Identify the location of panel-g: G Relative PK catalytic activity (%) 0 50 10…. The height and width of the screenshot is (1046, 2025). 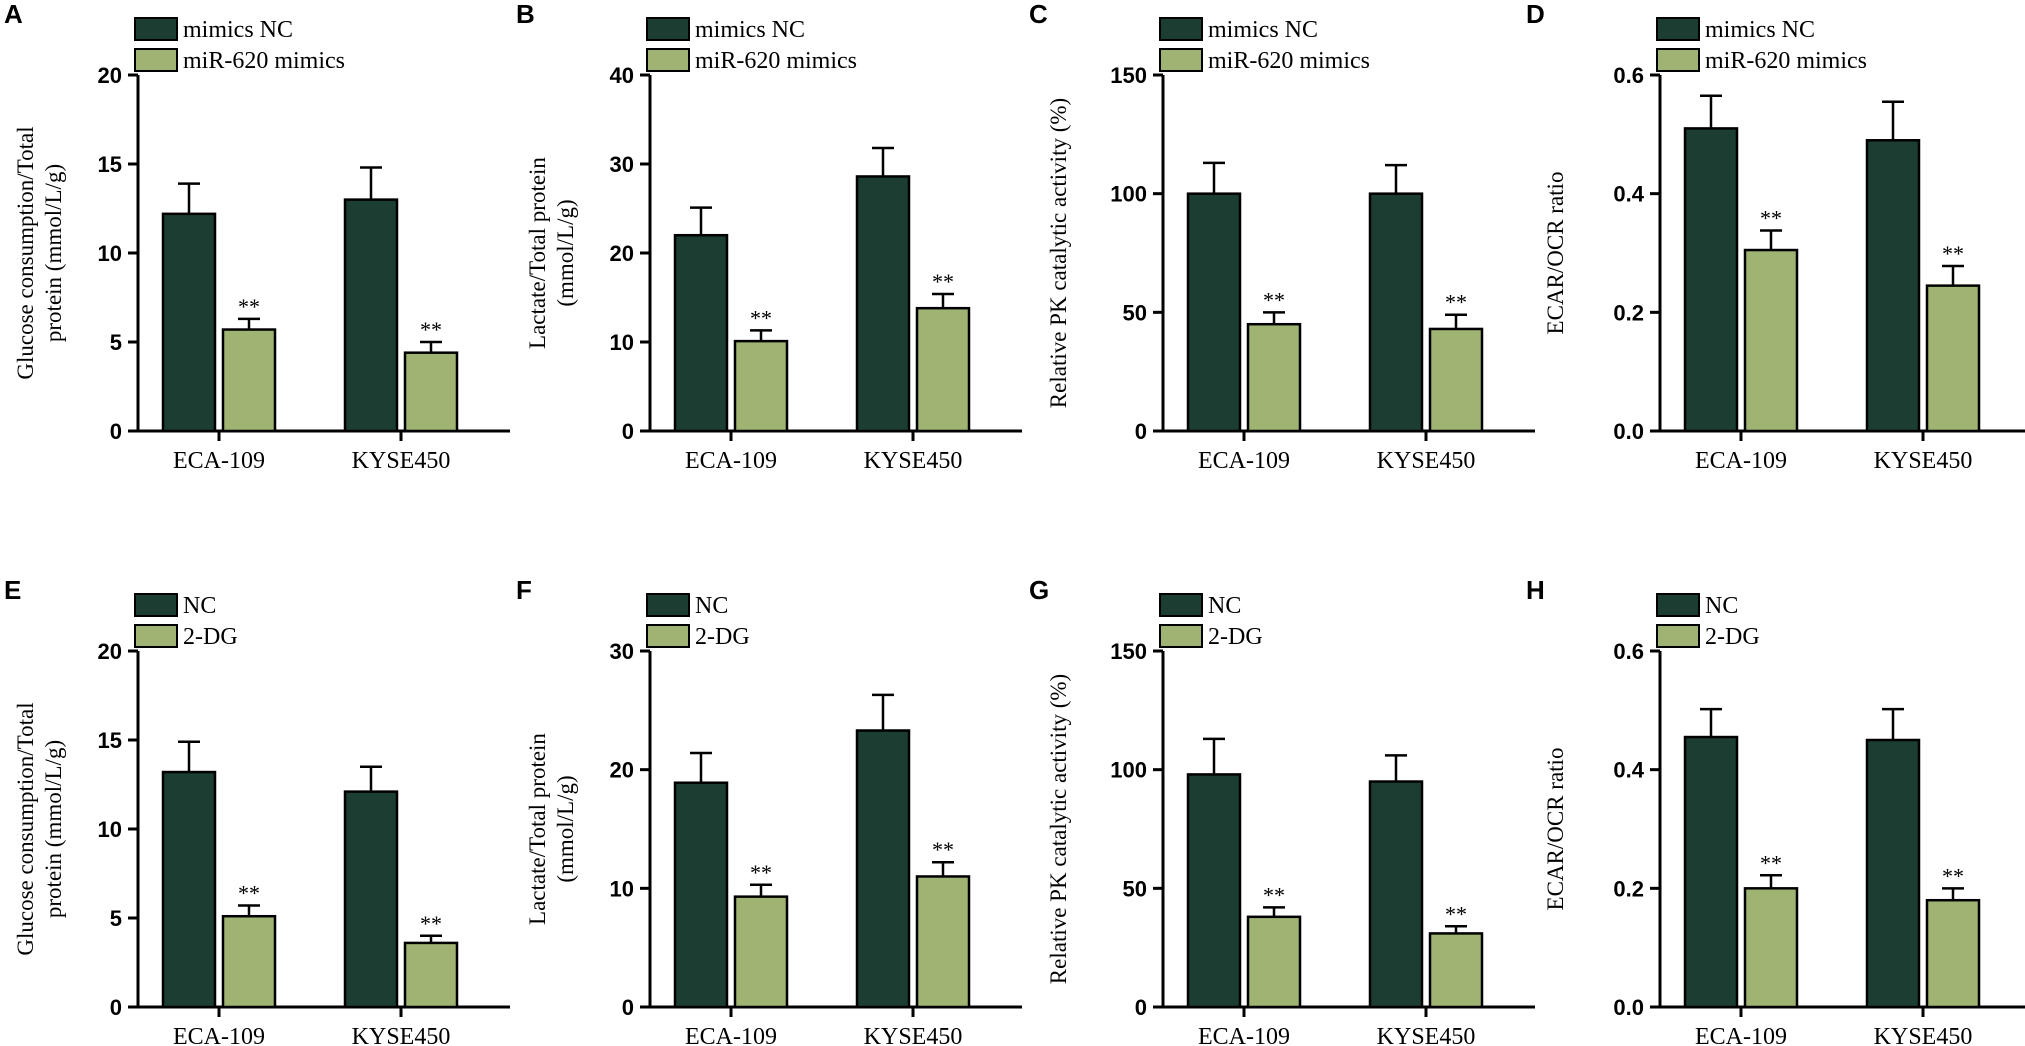
(1282, 810).